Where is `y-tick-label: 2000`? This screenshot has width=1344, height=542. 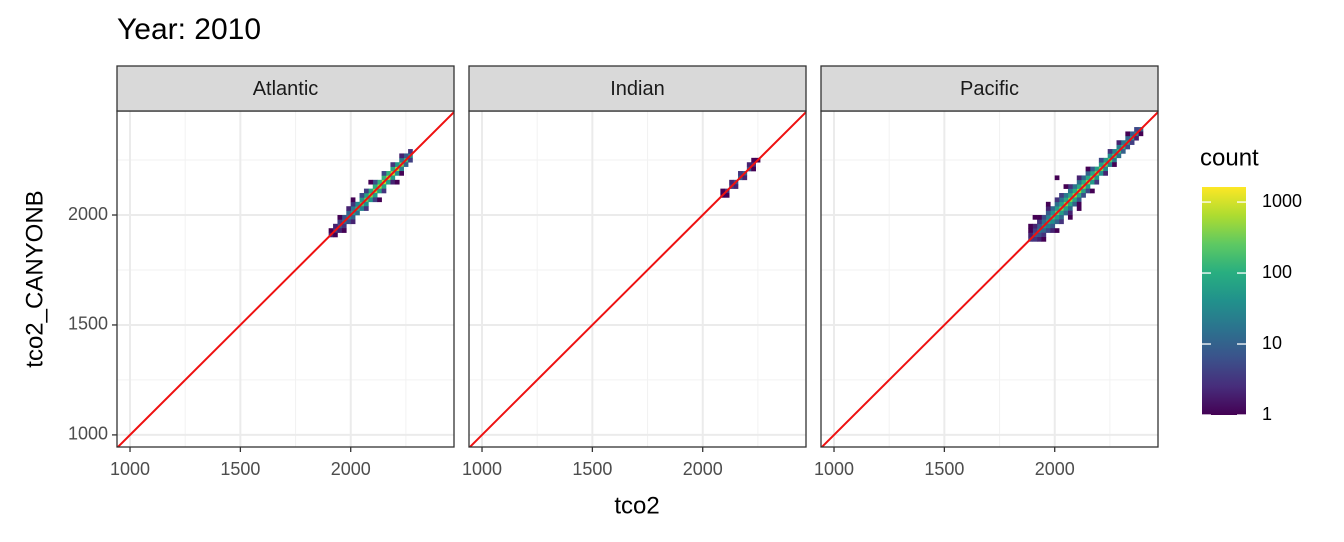 y-tick-label: 2000 is located at coordinates (88, 214).